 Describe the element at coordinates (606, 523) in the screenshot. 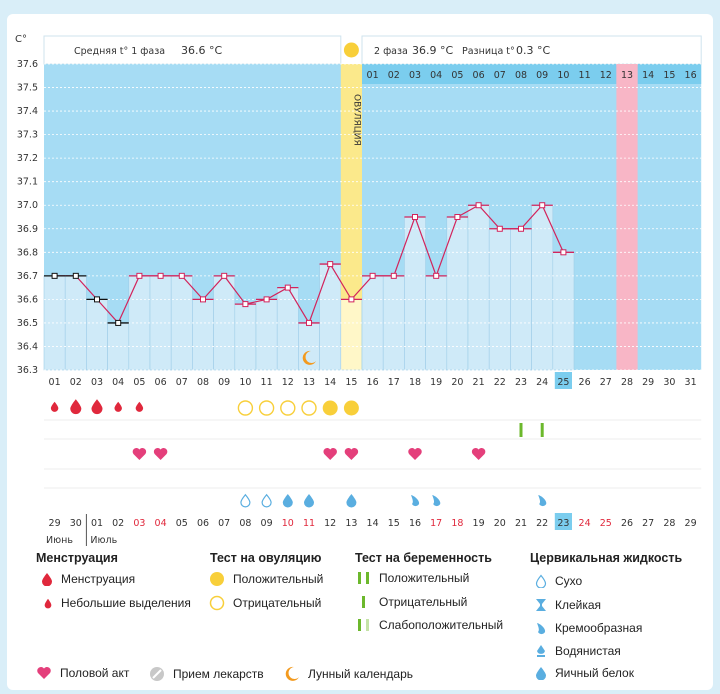

I see `cycle-day-label: 25` at that location.